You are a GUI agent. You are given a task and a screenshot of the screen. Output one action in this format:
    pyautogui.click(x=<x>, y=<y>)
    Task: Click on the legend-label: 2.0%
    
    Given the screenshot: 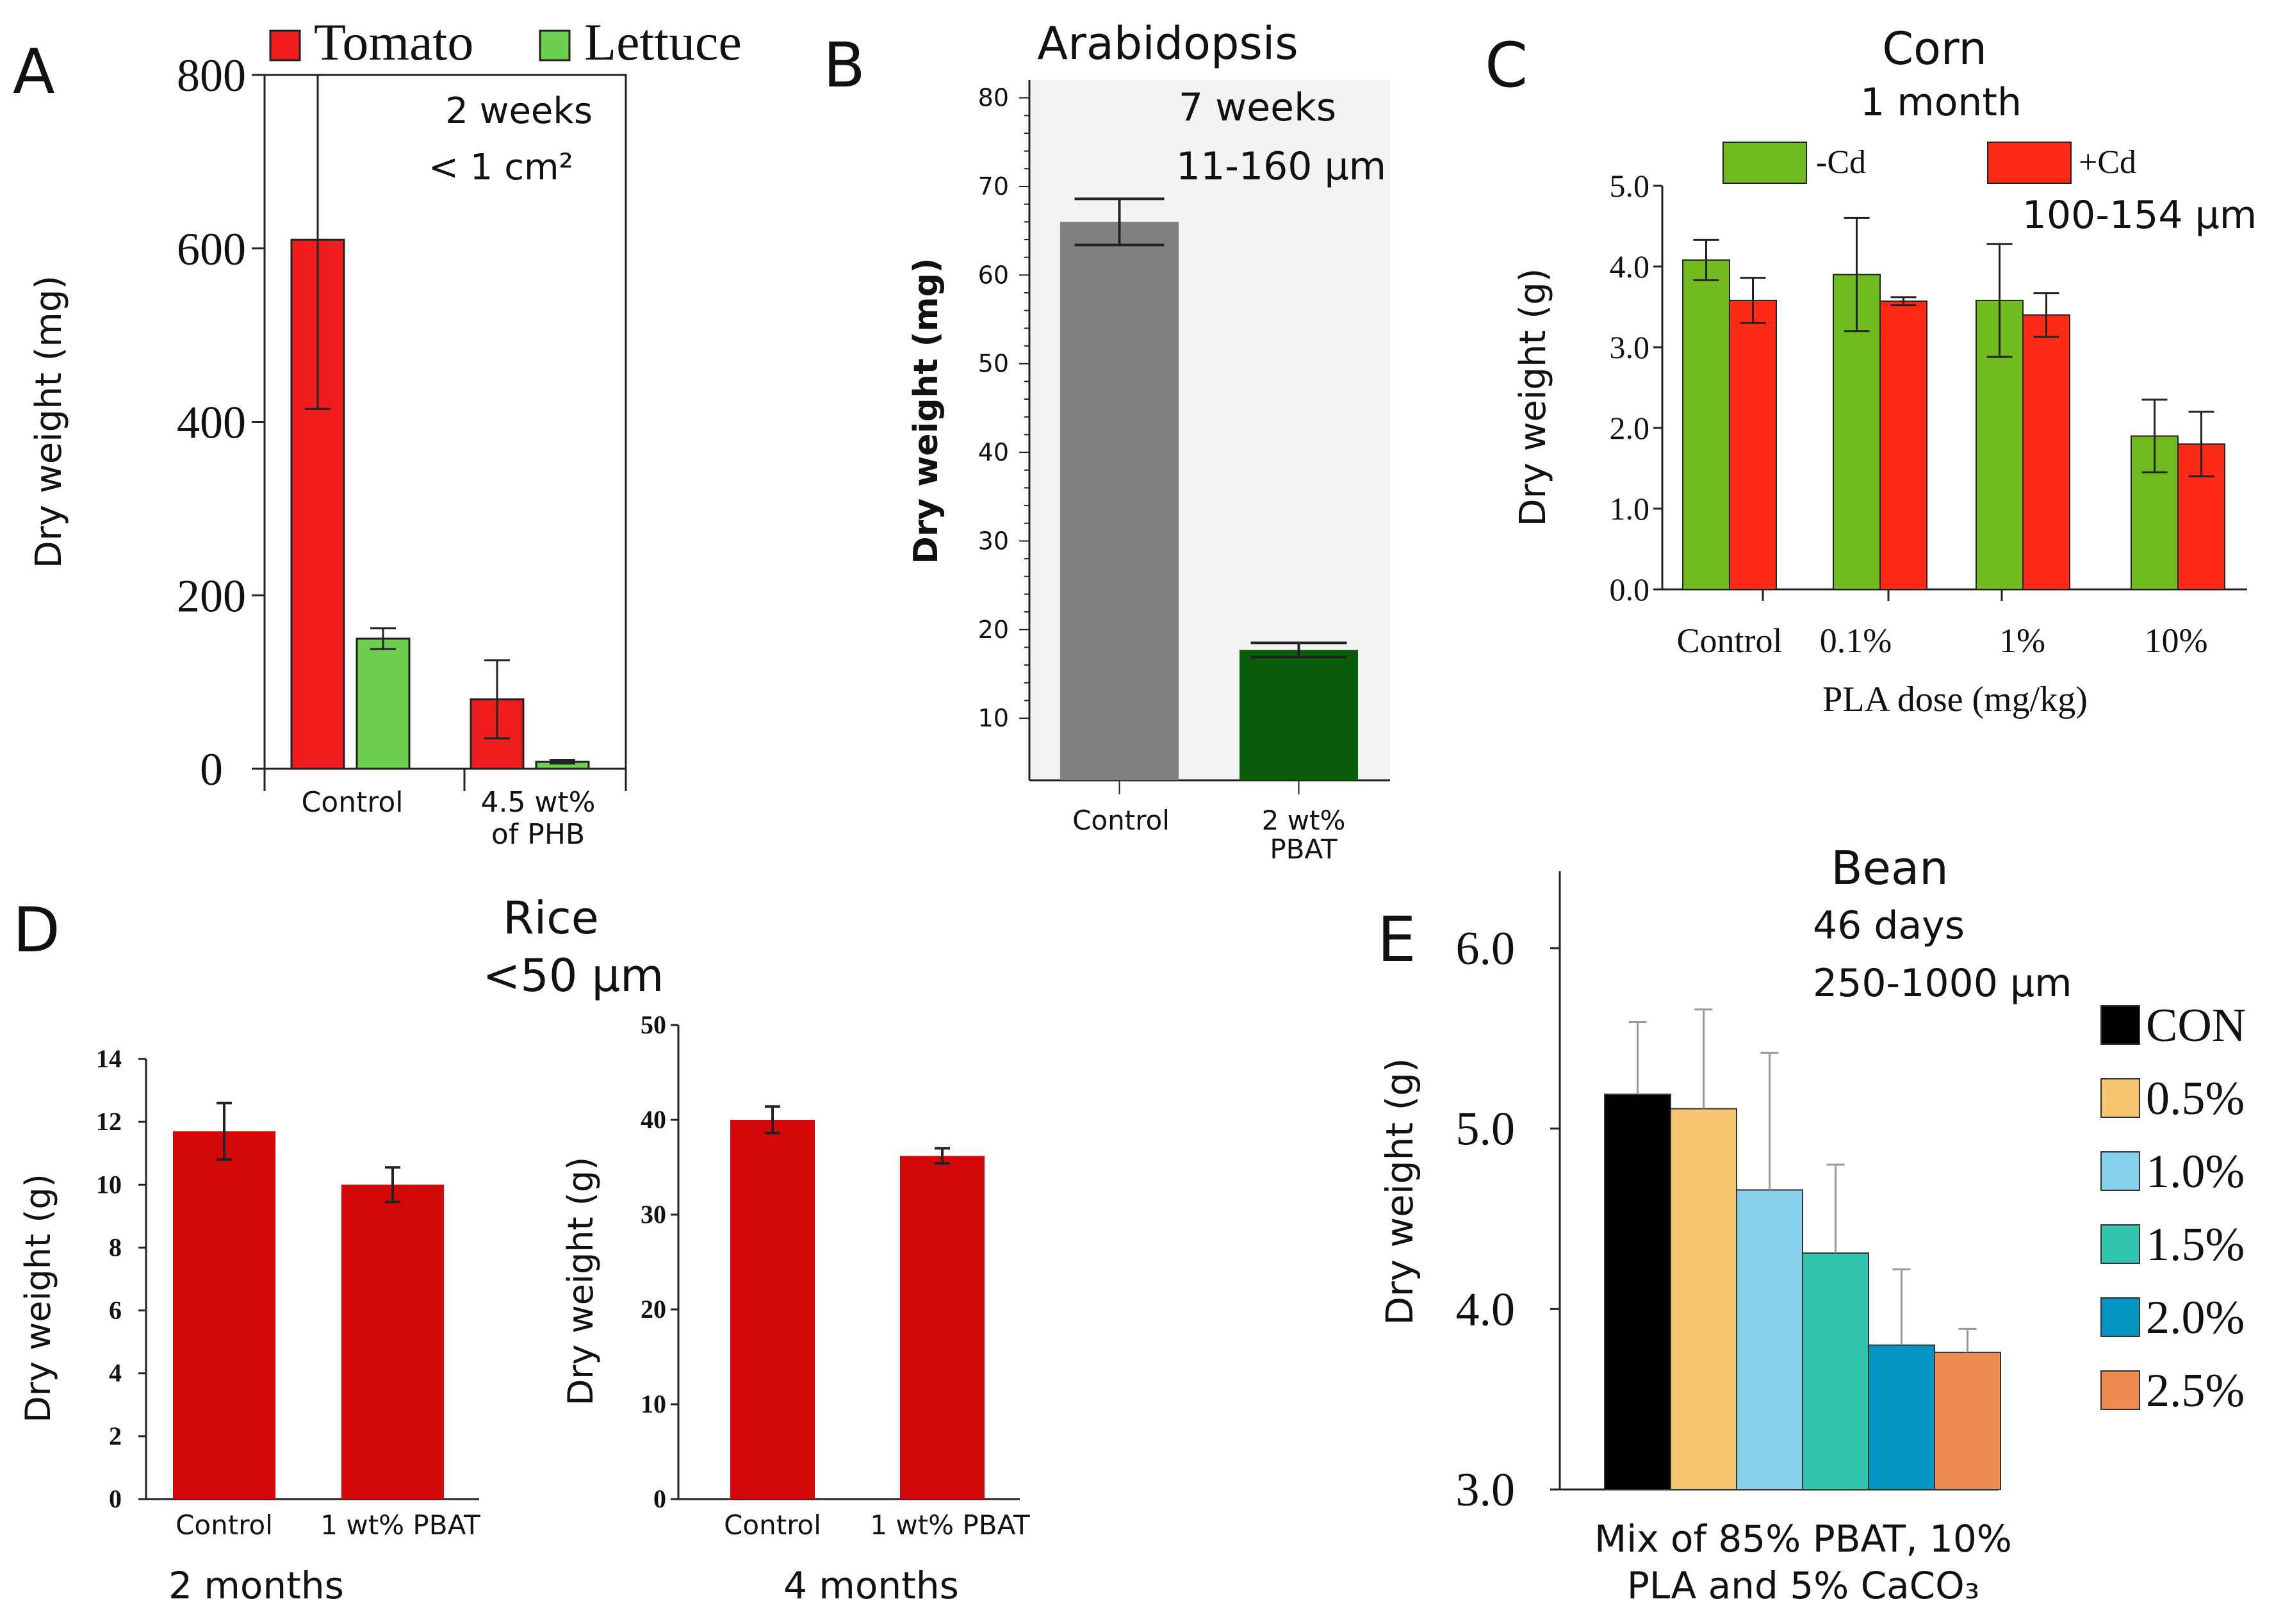 What is the action you would take?
    pyautogui.click(x=2195, y=1318)
    